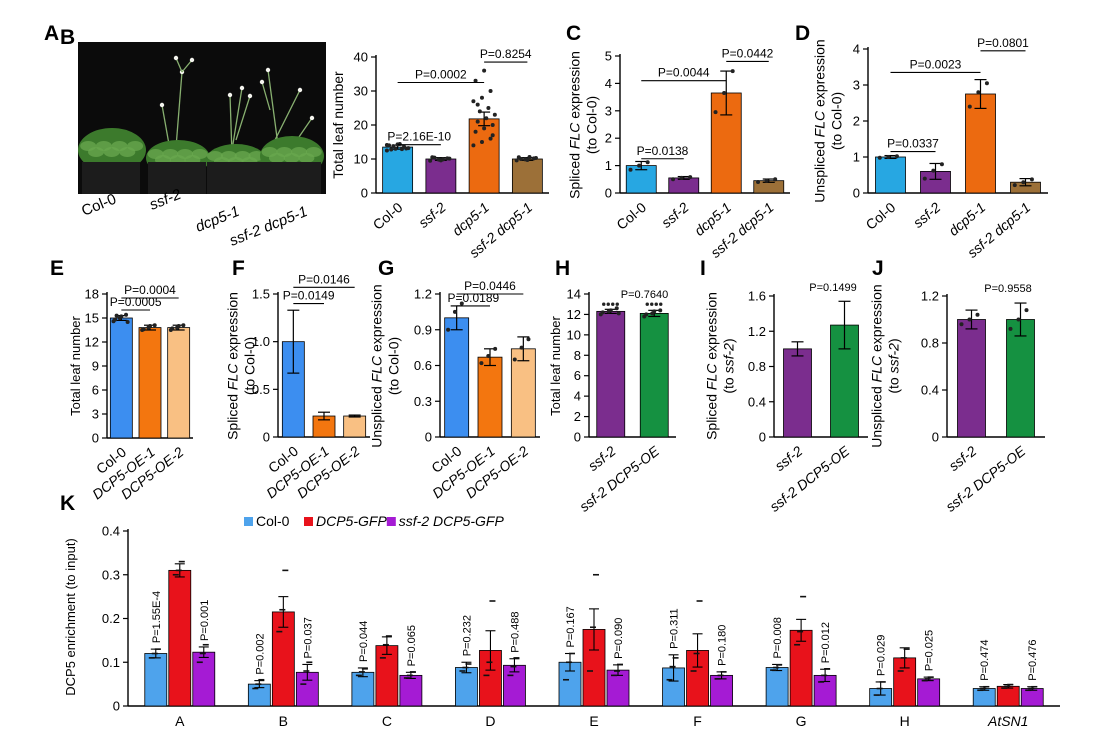 Image resolution: width=1096 pixels, height=737 pixels. I want to click on x-tick-label: A, so click(180, 721).